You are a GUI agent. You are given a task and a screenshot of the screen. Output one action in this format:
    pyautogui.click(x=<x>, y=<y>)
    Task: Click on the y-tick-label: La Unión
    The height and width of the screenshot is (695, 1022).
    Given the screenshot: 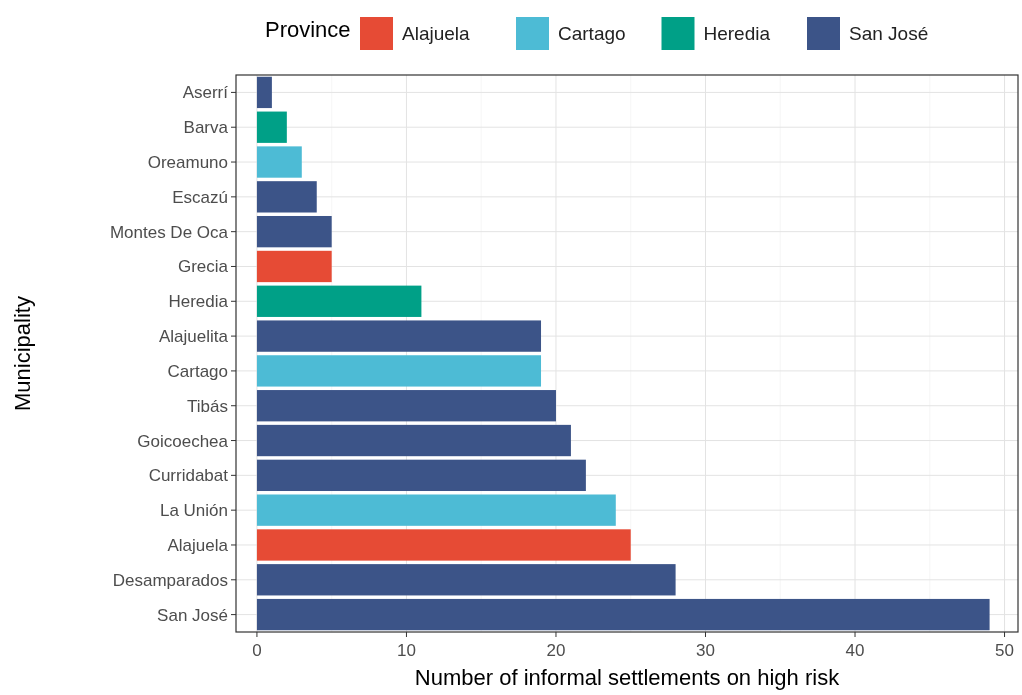 What is the action you would take?
    pyautogui.click(x=193, y=511)
    